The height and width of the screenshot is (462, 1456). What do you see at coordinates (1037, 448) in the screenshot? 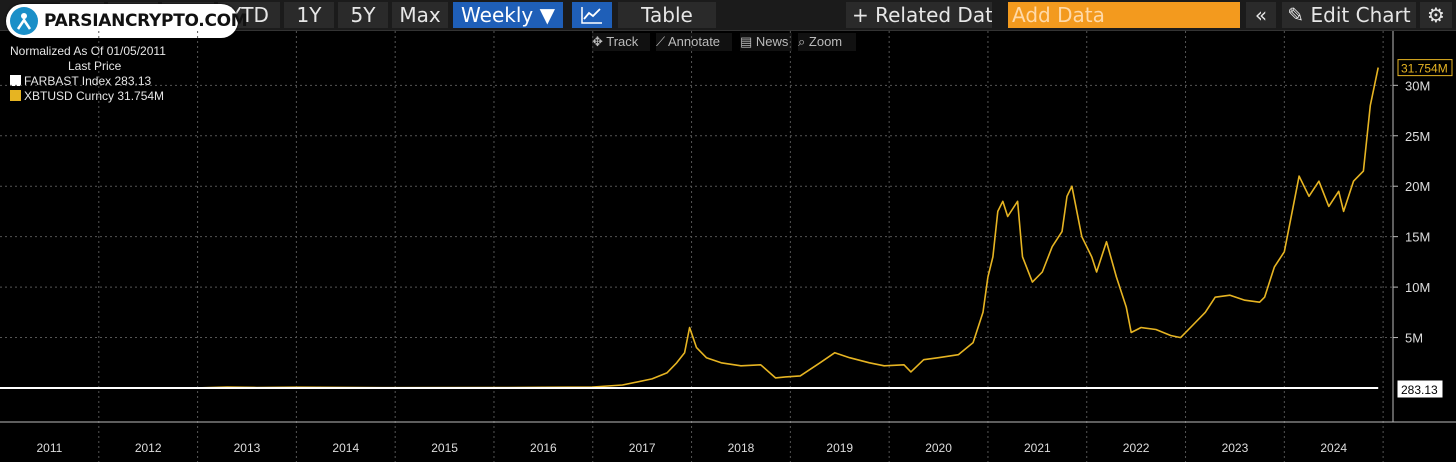
I see `x-tick-label: 2021` at bounding box center [1037, 448].